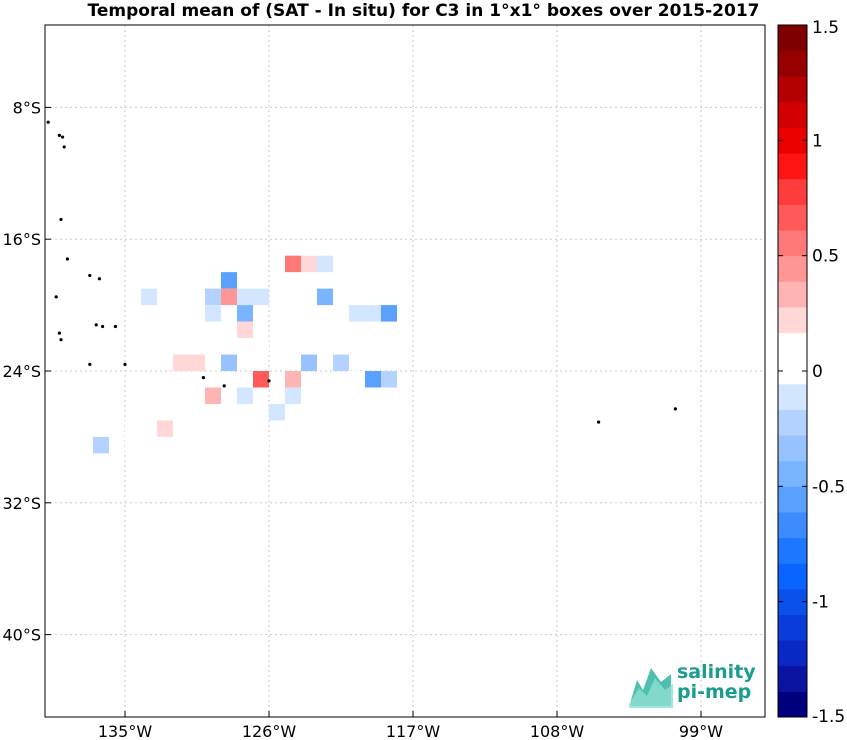  I want to click on colorbar-tick-label-6: -1.5, so click(828, 717).